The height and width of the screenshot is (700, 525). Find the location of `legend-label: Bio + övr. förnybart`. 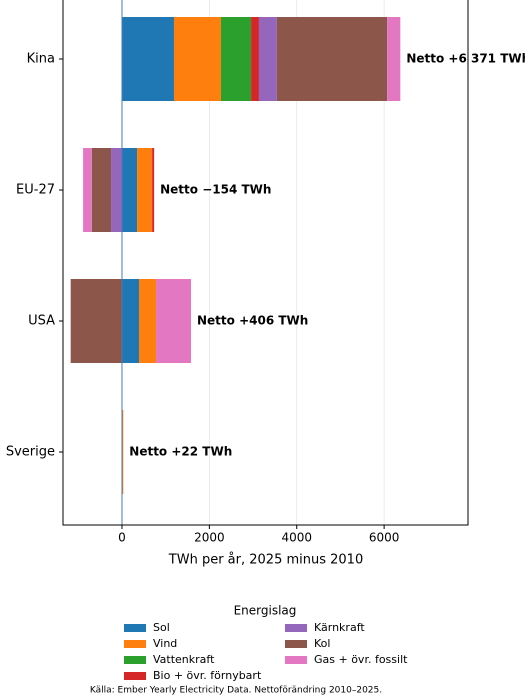

legend-label: Bio + övr. förnybart is located at coordinates (207, 675).